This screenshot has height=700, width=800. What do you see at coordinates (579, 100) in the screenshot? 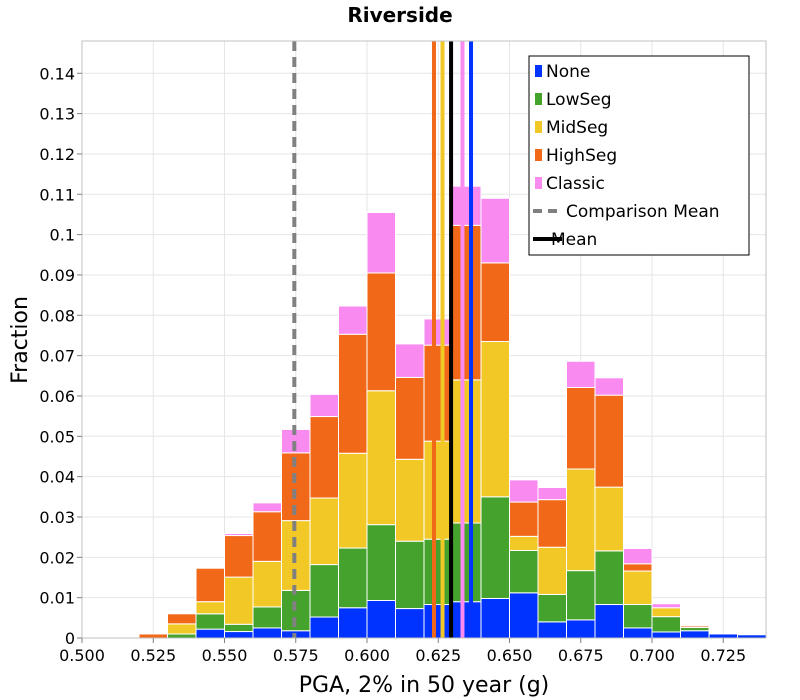
I see `legend-label-lowseg: LowSeg` at bounding box center [579, 100].